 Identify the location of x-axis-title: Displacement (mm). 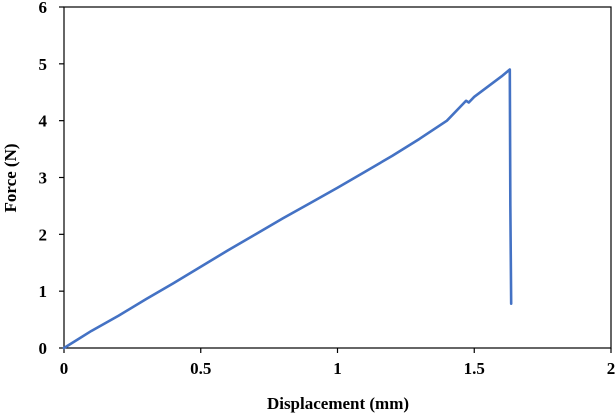
(338, 403).